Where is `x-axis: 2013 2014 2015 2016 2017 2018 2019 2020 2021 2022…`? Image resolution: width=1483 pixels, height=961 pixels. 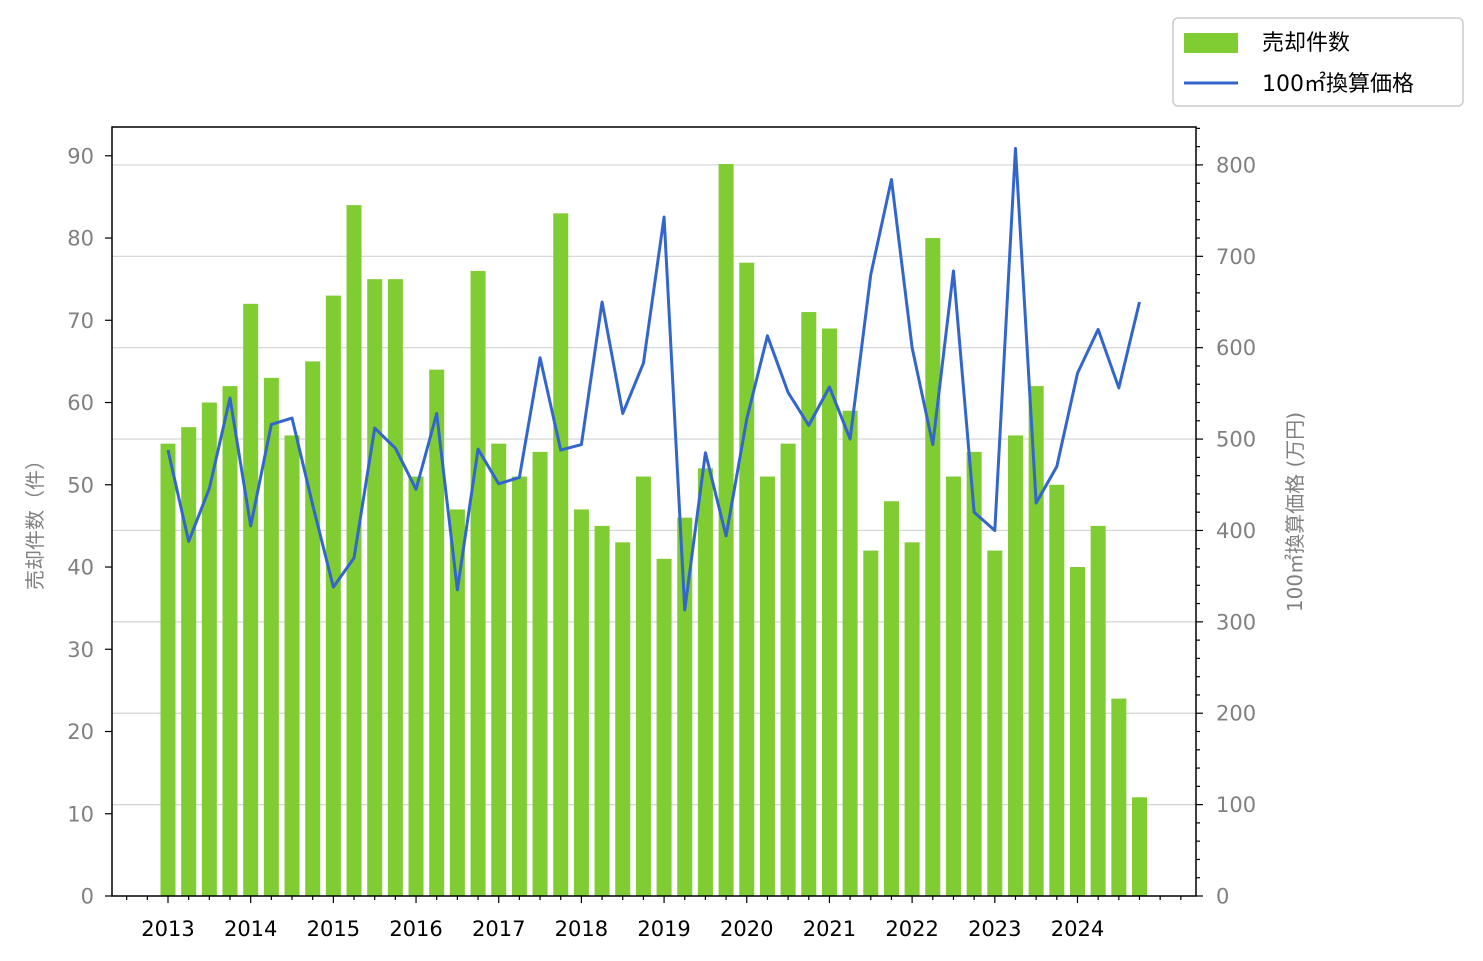
x-axis: 2013 2014 2015 2016 2017 2018 2019 2020 2021 2022… is located at coordinates (654, 918).